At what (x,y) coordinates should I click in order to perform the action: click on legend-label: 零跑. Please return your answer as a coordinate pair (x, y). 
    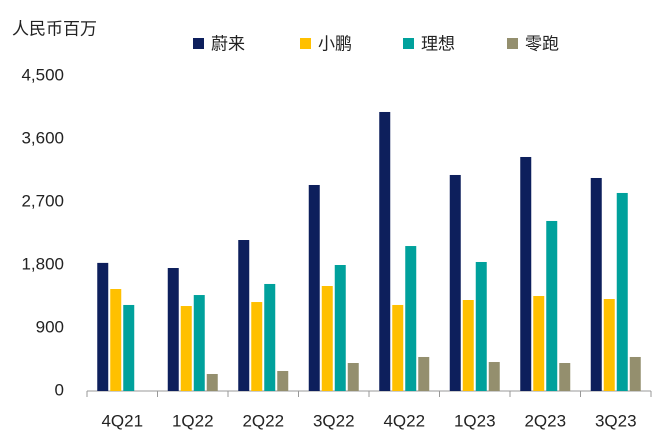
    Looking at the image, I should click on (542, 43).